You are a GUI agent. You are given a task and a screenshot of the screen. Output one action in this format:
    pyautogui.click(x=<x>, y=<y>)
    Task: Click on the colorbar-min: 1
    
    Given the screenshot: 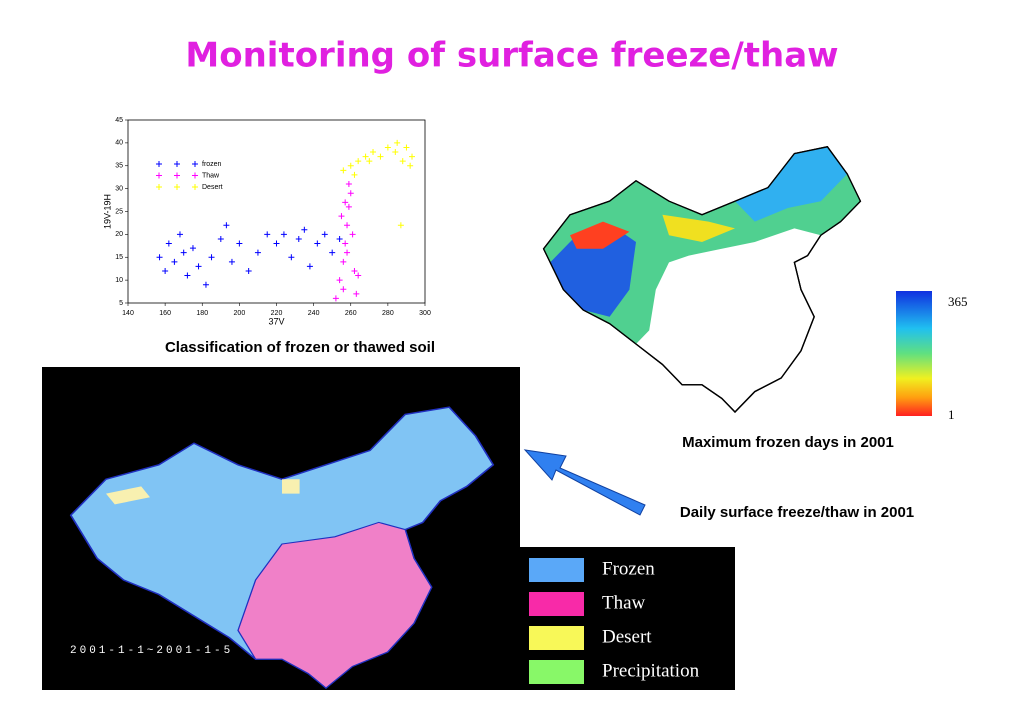 What is the action you would take?
    pyautogui.click(x=951, y=414)
    